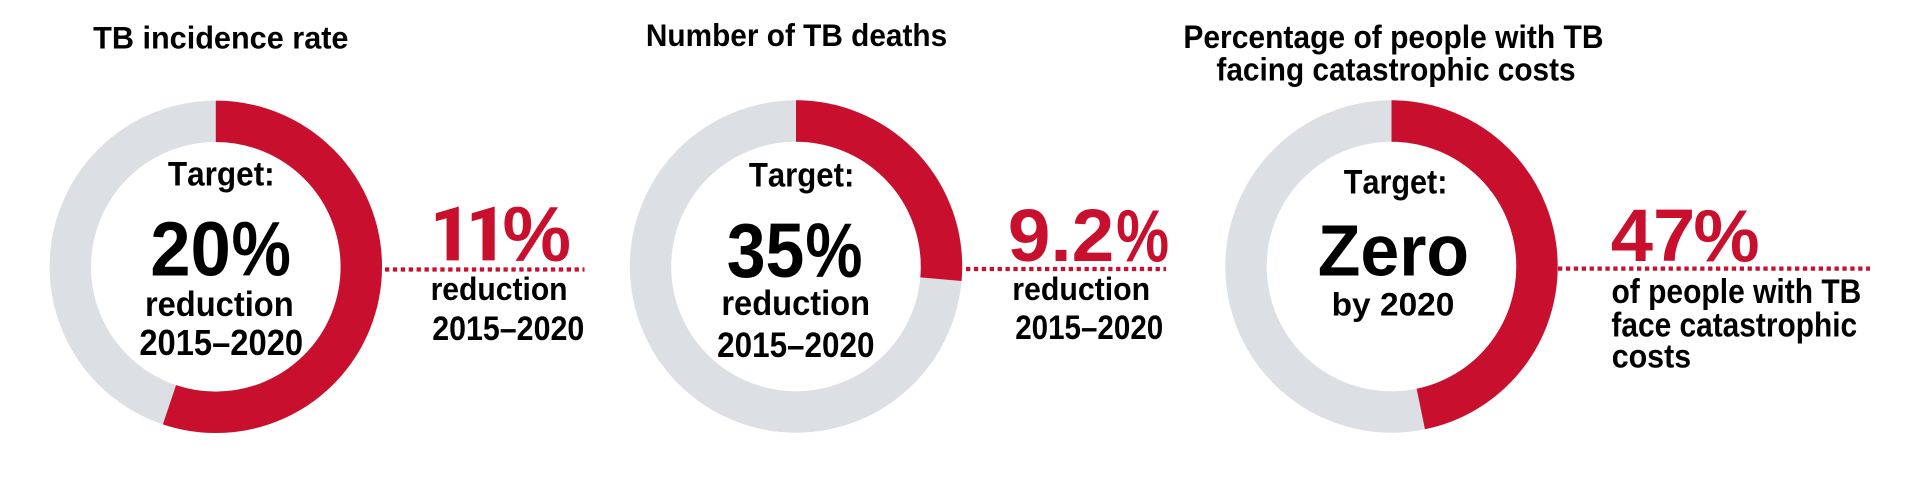  I want to click on svg-text: TB incidence rate, so click(220, 37).